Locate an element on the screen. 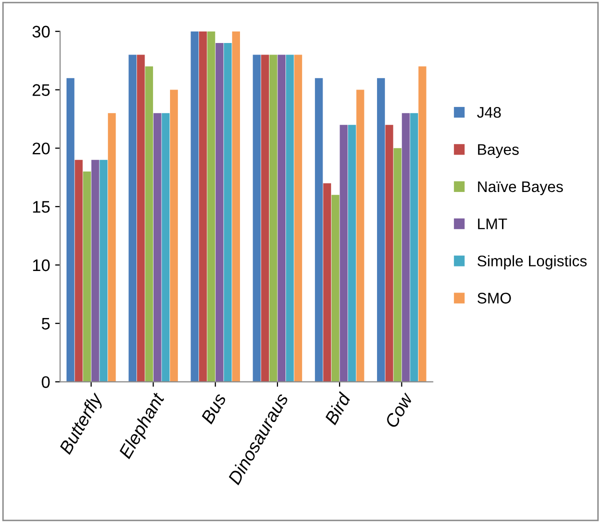 This screenshot has height=523, width=601. y-tick-label: 30 is located at coordinates (41, 32).